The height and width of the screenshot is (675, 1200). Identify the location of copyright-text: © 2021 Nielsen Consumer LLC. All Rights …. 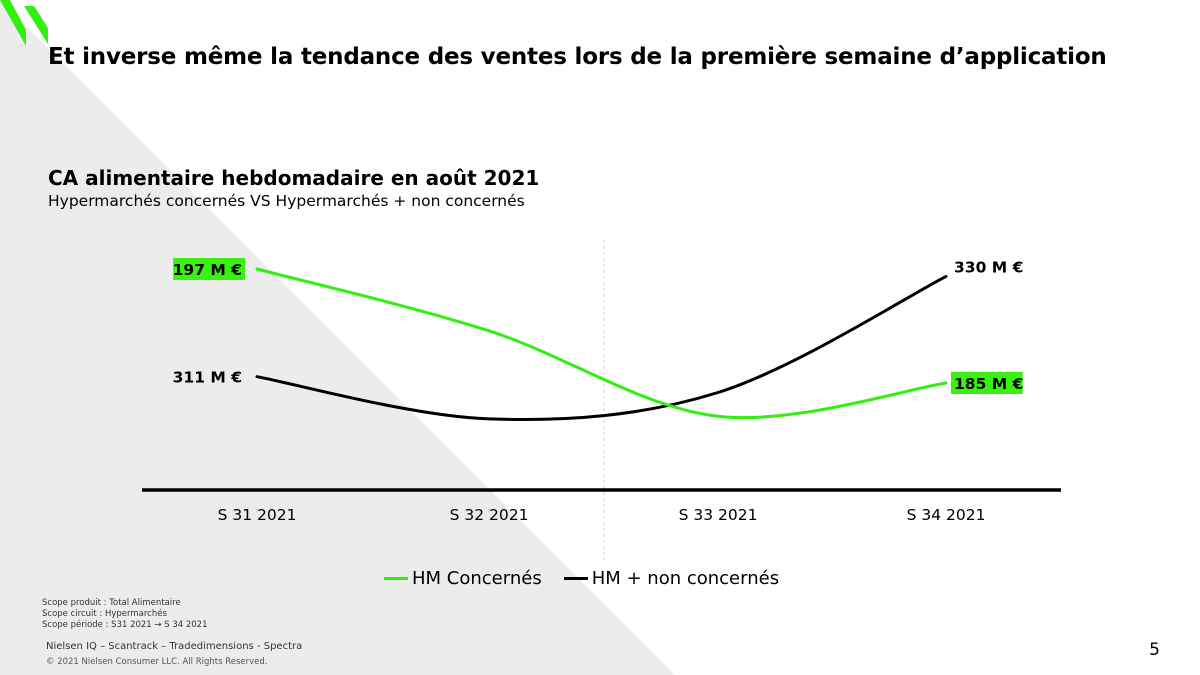
(157, 662).